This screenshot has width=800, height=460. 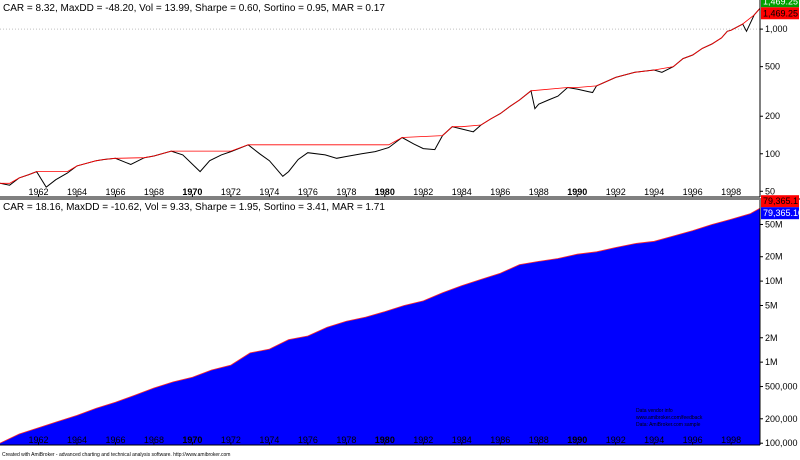 I want to click on equity-x-tick-label: 1976, so click(x=308, y=440).